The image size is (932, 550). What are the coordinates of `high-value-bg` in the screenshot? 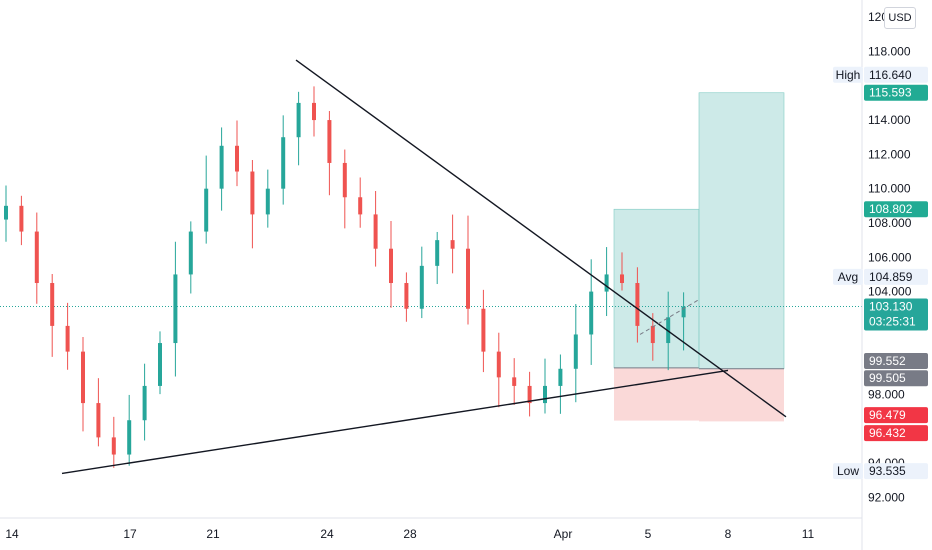 It's located at (896, 74).